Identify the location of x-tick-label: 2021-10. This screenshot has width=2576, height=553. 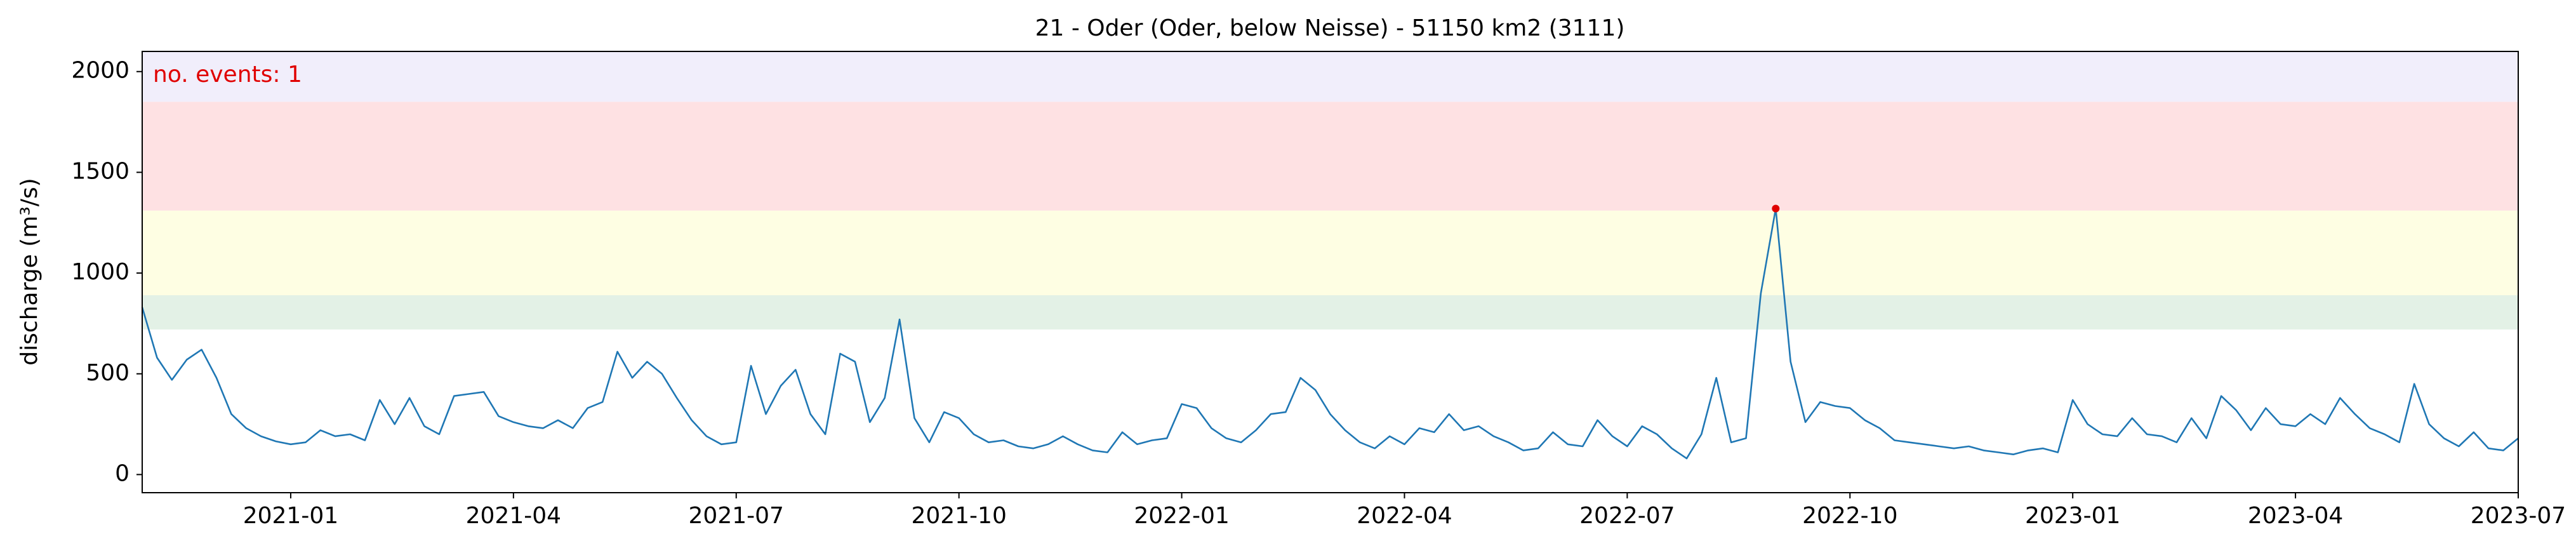
(958, 516).